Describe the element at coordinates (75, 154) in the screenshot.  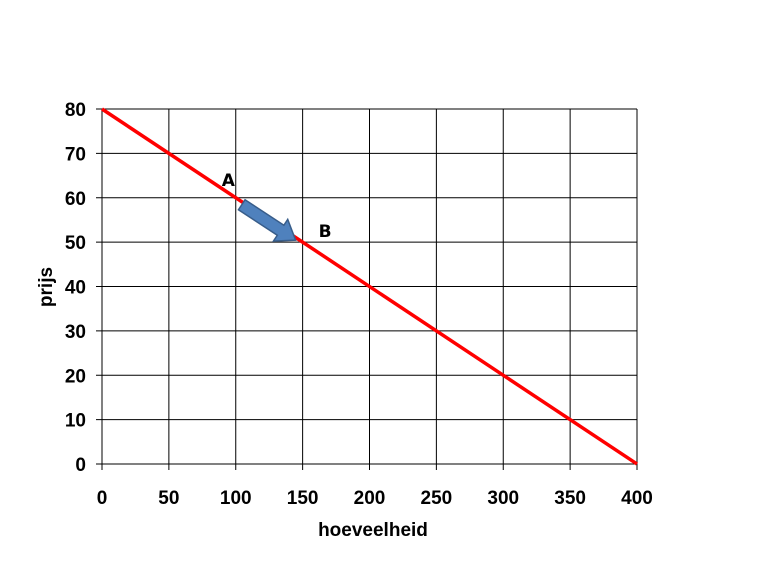
I see `y-tick-label: 70` at that location.